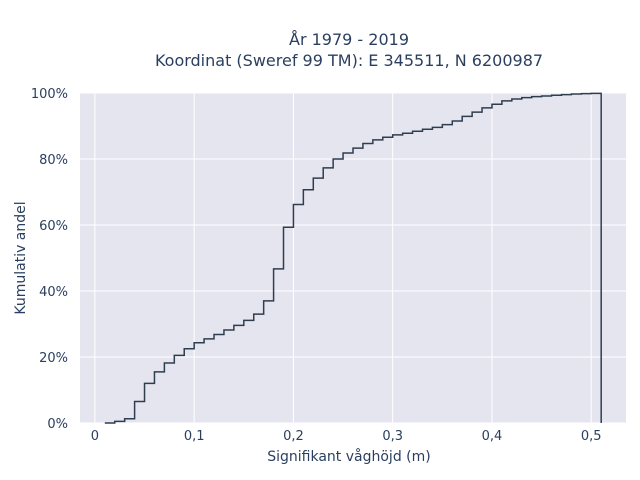 The height and width of the screenshot is (480, 640). What do you see at coordinates (53, 358) in the screenshot?
I see `y-tick-label: 20%` at bounding box center [53, 358].